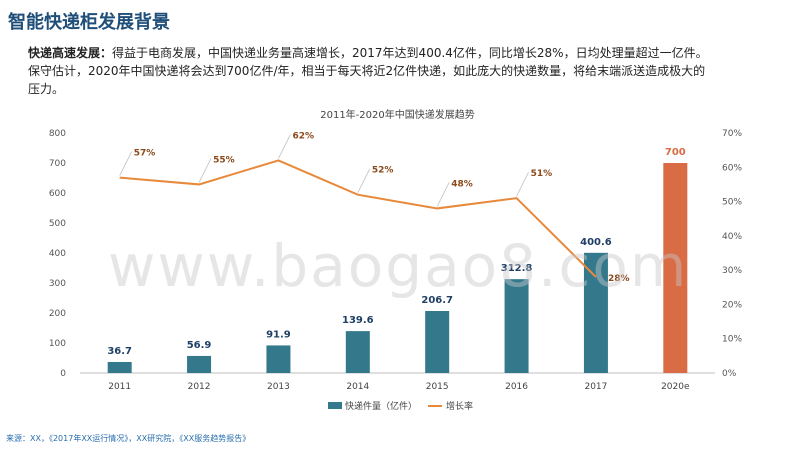 This screenshot has width=800, height=450. I want to click on line-data-label: 57%, so click(145, 154).